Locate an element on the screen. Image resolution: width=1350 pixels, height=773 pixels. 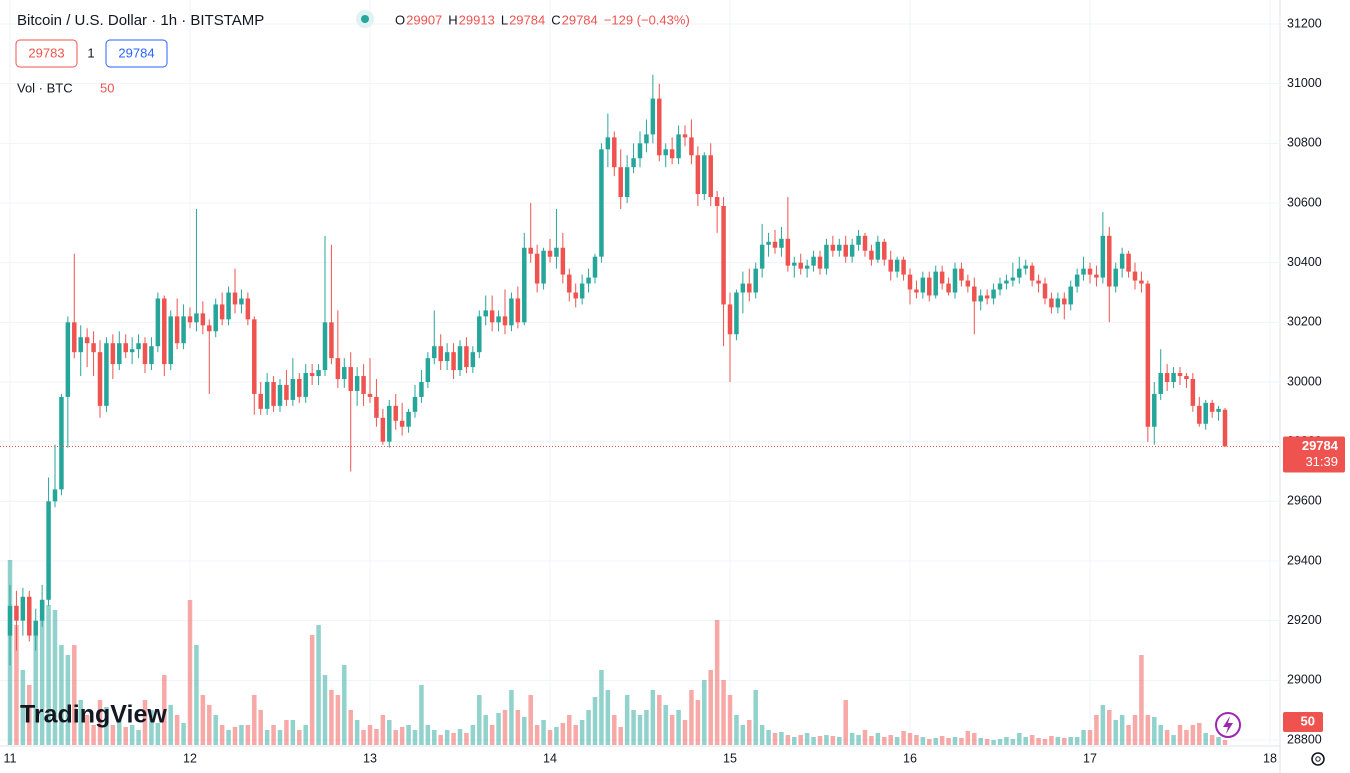
settings-icon is located at coordinates (1318, 759).